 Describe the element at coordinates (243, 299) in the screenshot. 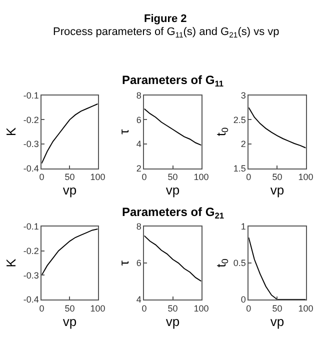

I see `y-tick-label: 0` at that location.